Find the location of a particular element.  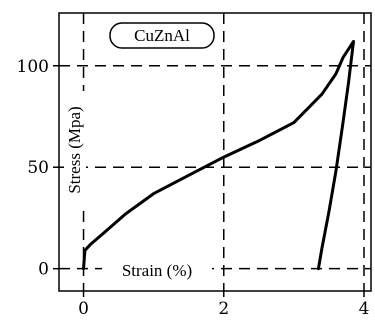

x-axis-label-group: Strain (%) is located at coordinates (157, 270).